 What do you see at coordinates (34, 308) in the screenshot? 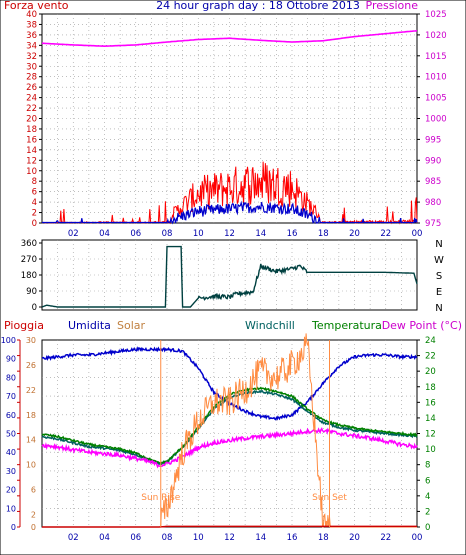
I see `direction-tick-label: 0` at bounding box center [34, 308].